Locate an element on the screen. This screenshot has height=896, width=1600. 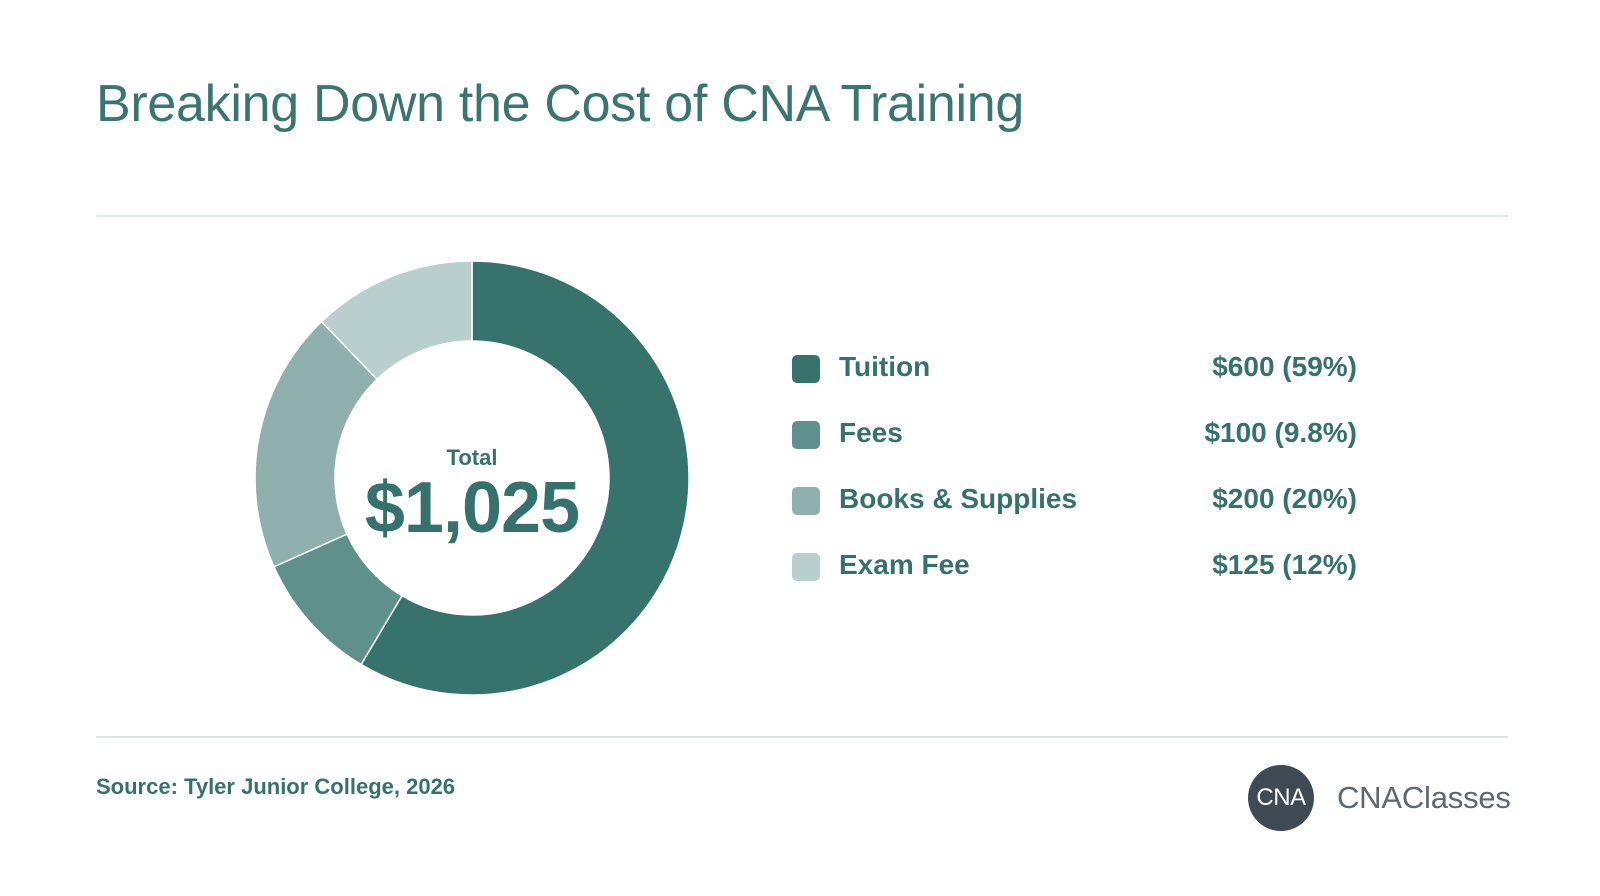
legend-label: Exam Fee is located at coordinates (904, 564).